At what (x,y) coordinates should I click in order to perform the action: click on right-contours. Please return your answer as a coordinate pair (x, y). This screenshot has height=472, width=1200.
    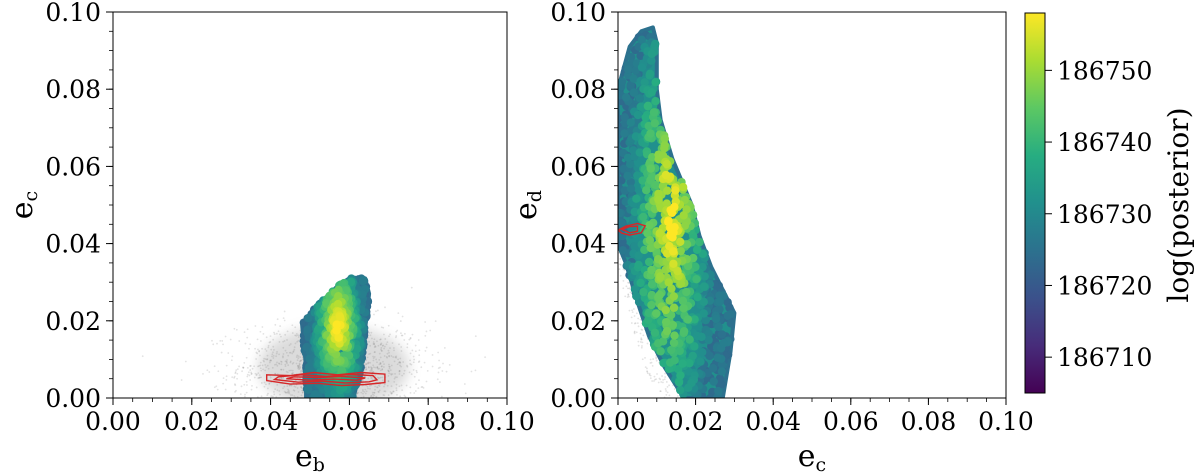
    Looking at the image, I should click on (632, 229).